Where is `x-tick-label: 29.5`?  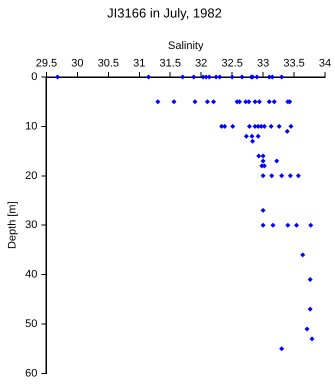 x-tick-label: 29.5 is located at coordinates (47, 63).